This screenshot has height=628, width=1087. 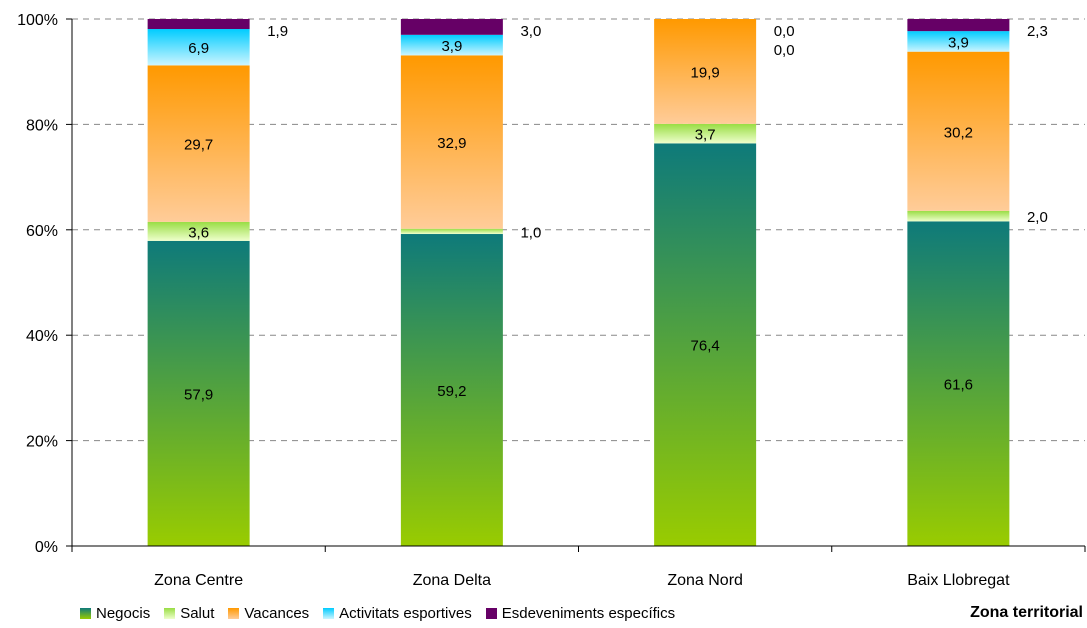 I want to click on data-label: 32,9, so click(x=451, y=143).